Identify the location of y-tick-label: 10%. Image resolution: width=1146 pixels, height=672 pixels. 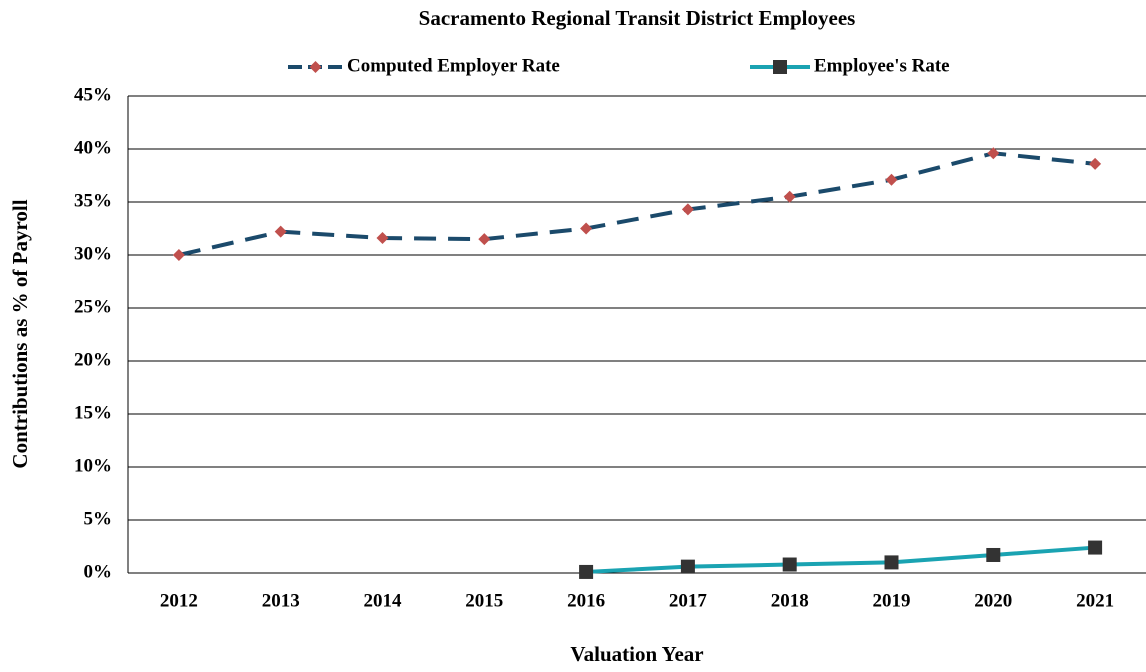
(93, 465).